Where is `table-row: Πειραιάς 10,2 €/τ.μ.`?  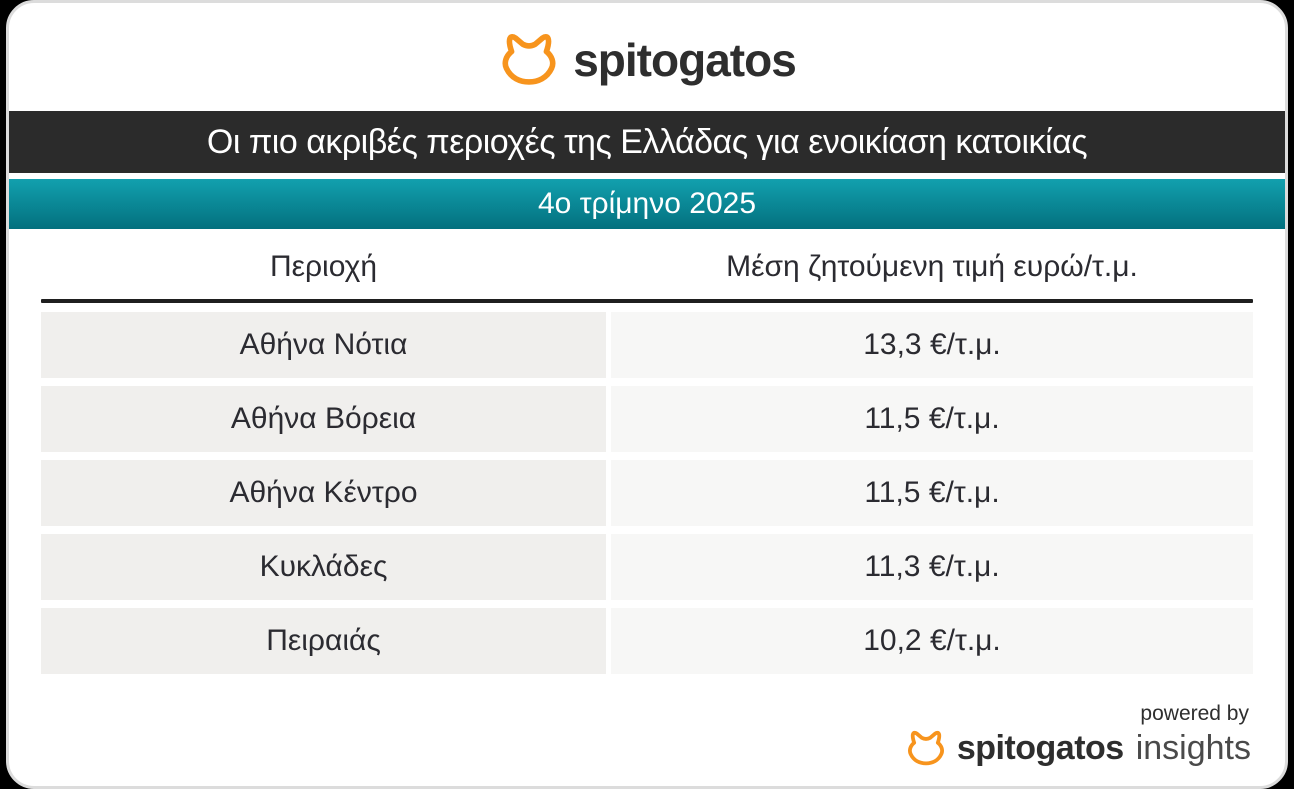 table-row: Πειραιάς 10,2 €/τ.μ. is located at coordinates (647, 641).